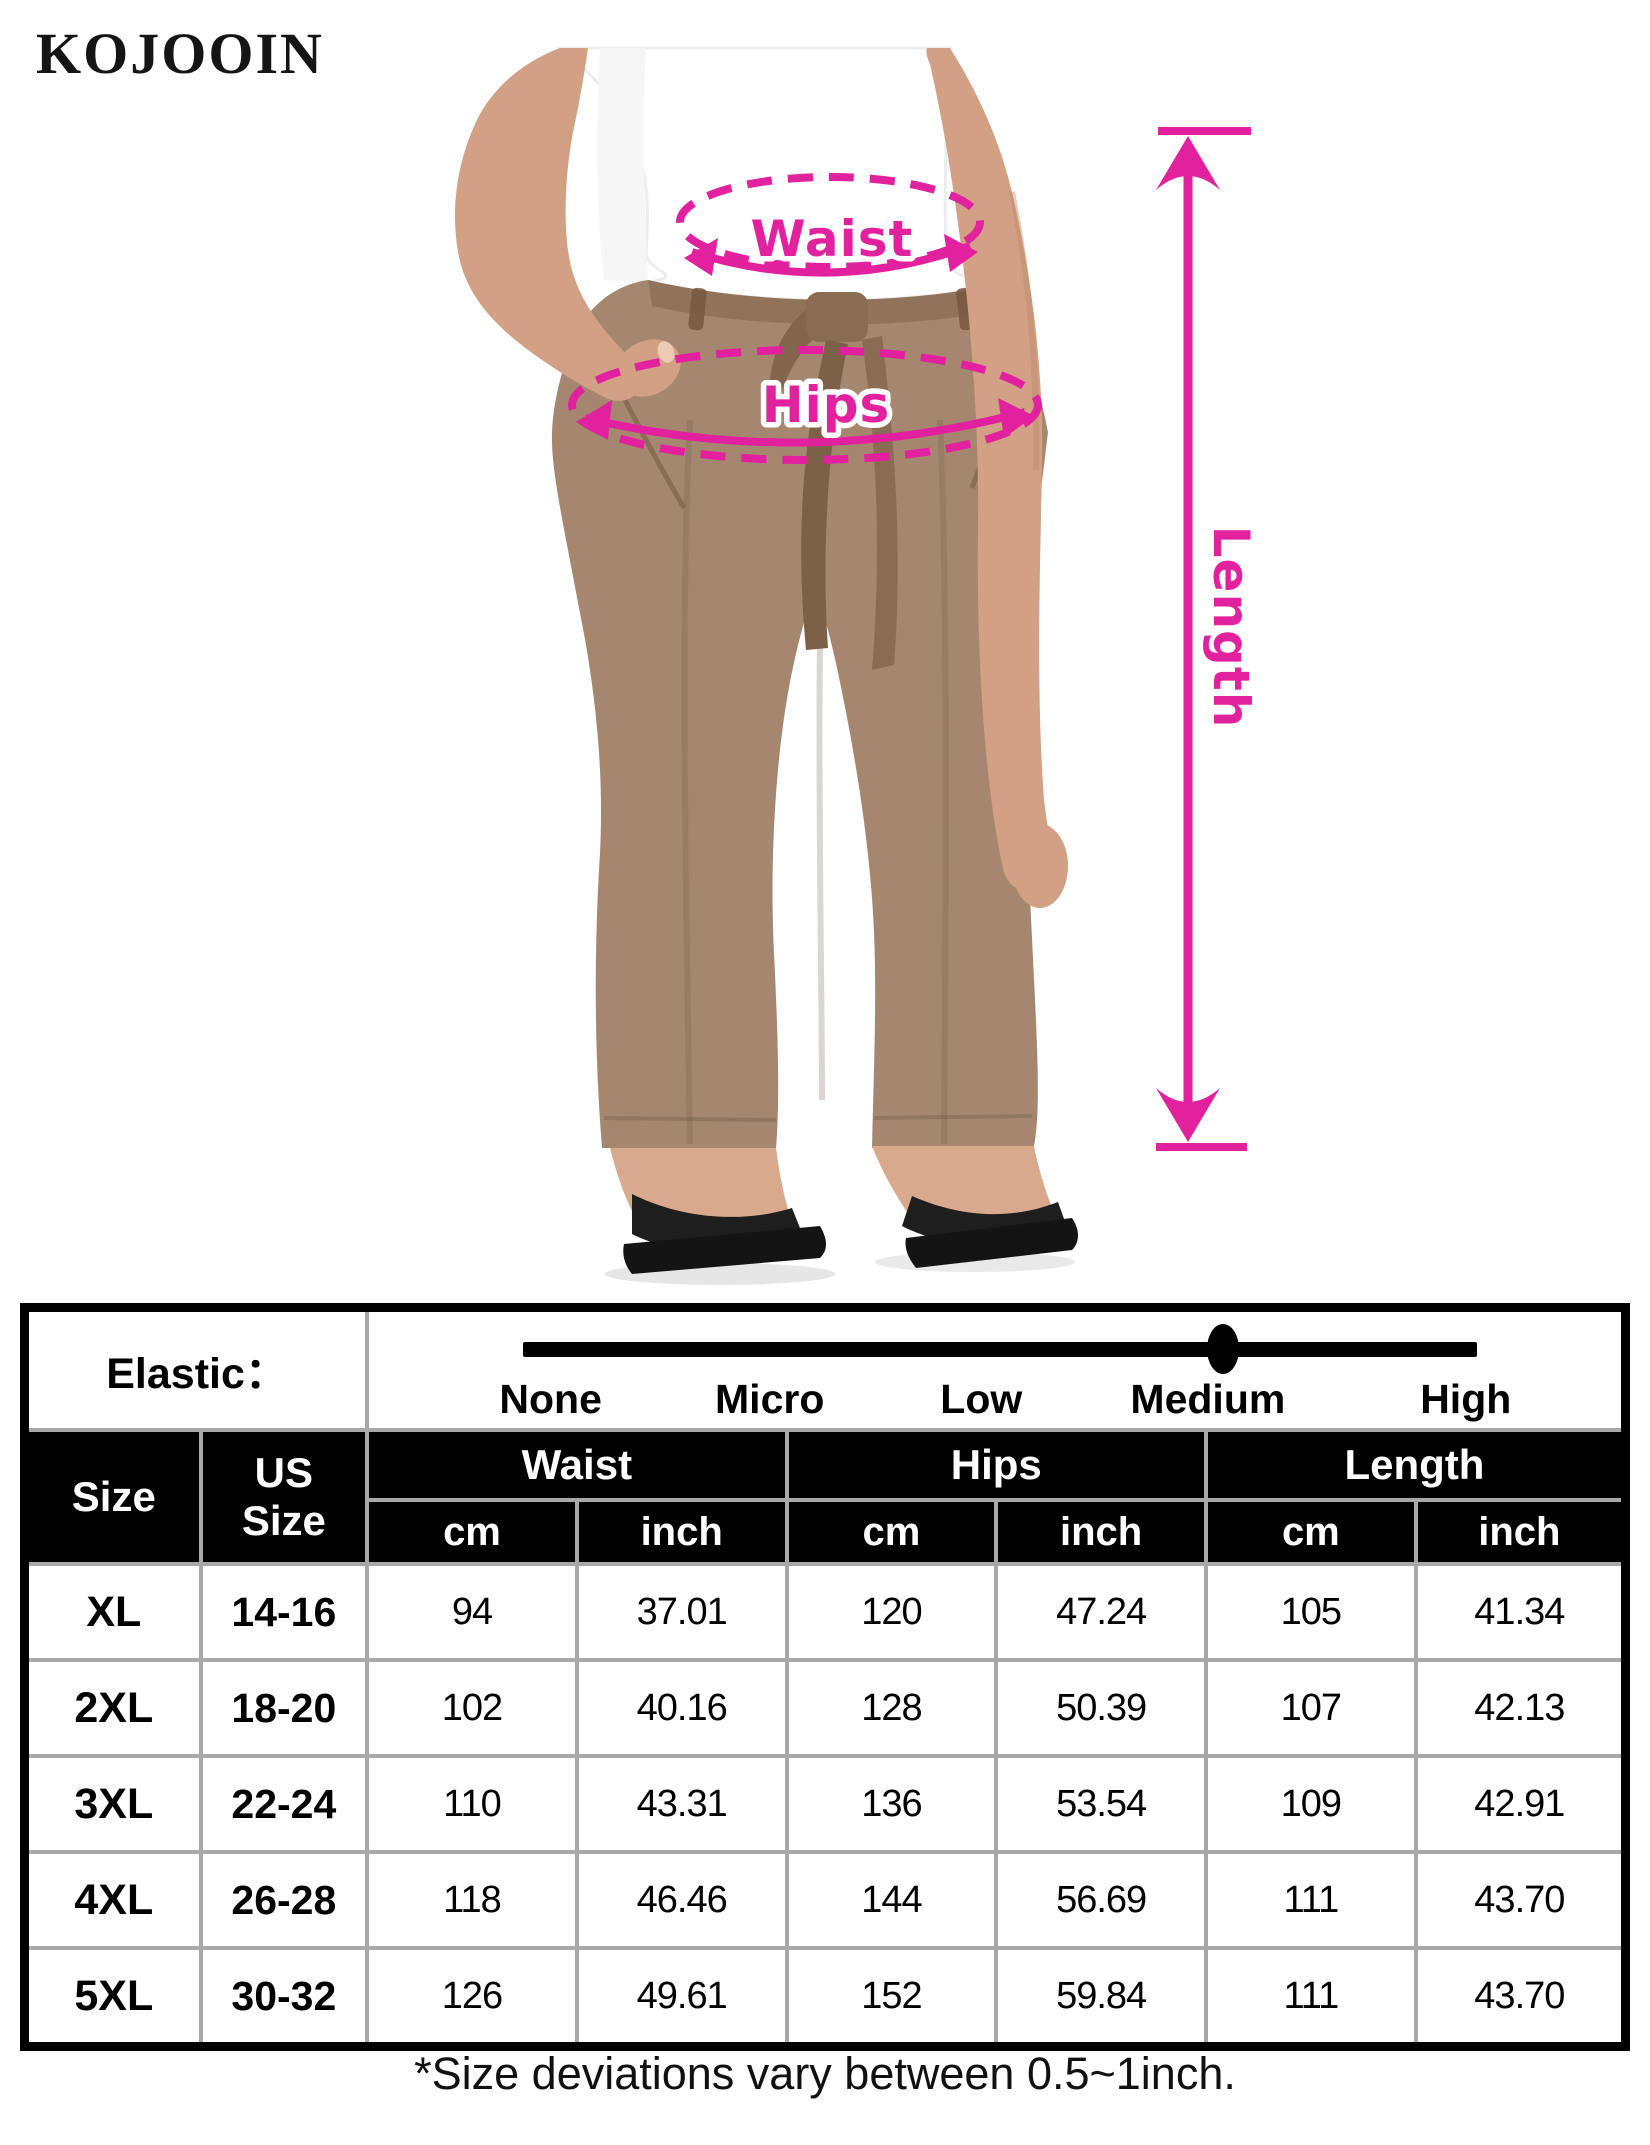 The width and height of the screenshot is (1650, 2145). I want to click on elastic-scale-cell: None Micro Low Medium High, so click(996, 1368).